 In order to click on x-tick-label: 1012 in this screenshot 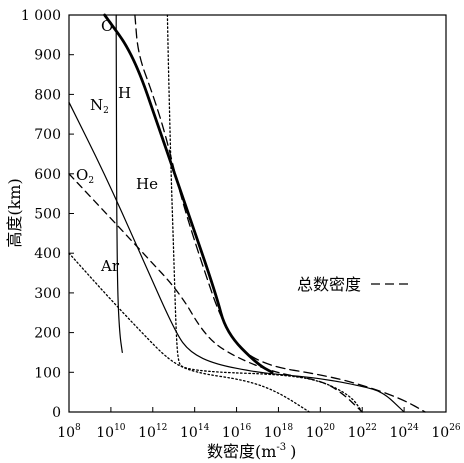, I will do `click(152, 432)`.